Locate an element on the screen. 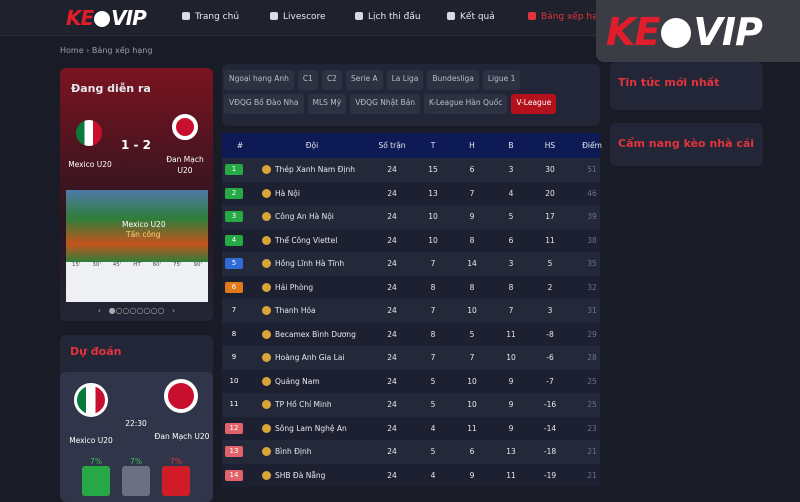 The width and height of the screenshot is (800, 502). breadcrumb: Home › Bảng xếp hạng is located at coordinates (106, 50).